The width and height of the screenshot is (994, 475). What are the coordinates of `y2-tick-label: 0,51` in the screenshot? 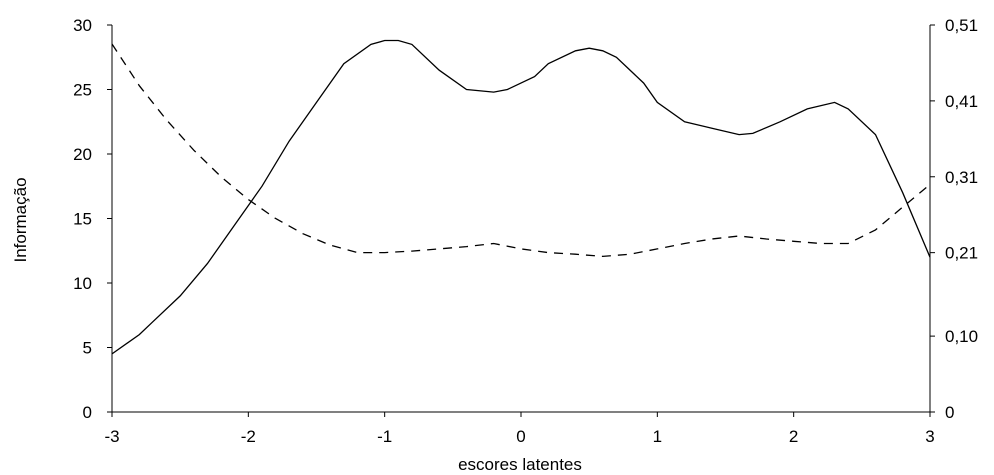 It's located at (961, 25).